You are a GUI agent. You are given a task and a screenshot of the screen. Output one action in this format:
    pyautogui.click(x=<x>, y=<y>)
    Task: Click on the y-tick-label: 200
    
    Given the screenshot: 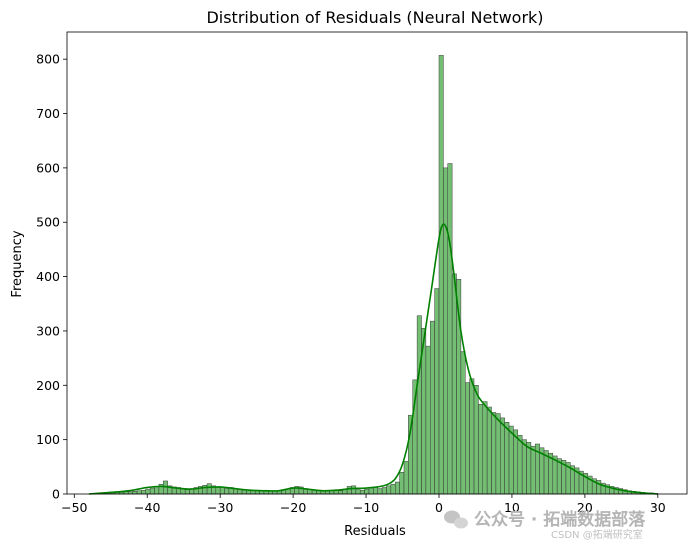 What is the action you would take?
    pyautogui.click(x=48, y=385)
    